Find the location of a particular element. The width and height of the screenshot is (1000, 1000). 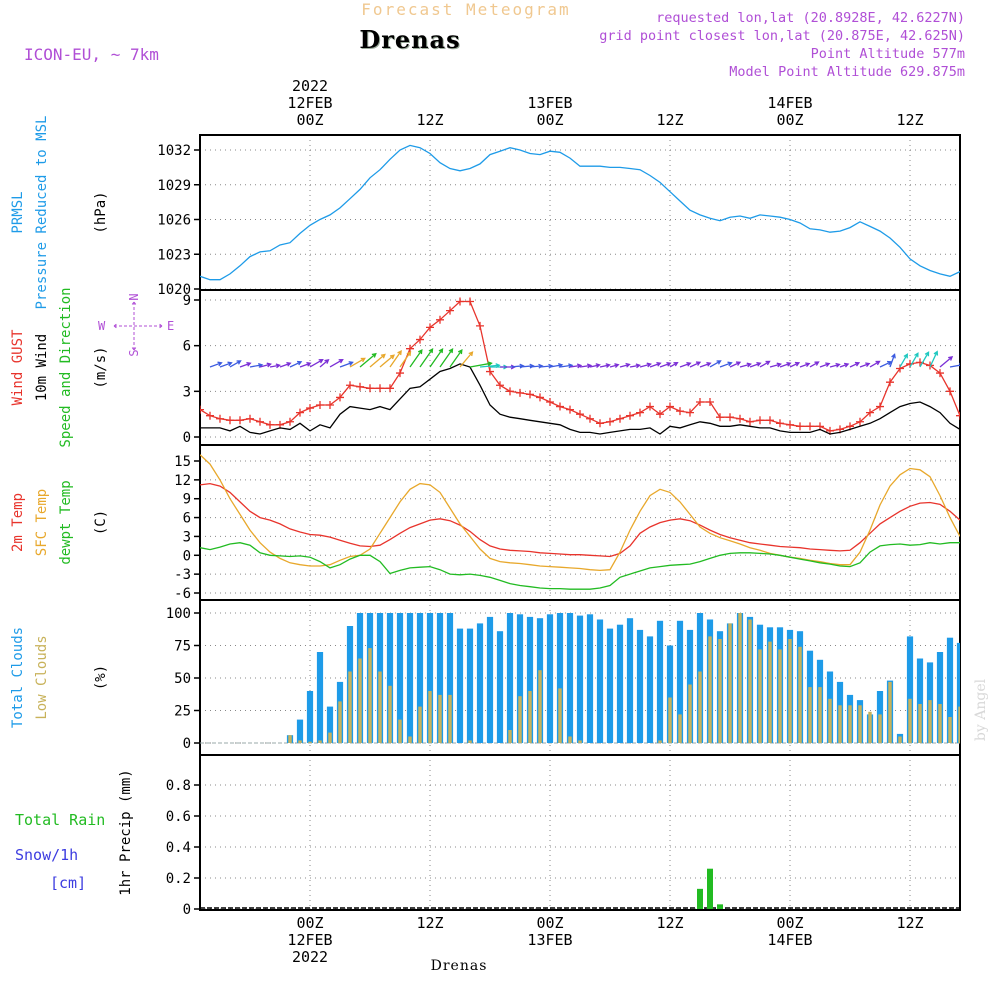

station-name: Drenas is located at coordinates (409, 39).